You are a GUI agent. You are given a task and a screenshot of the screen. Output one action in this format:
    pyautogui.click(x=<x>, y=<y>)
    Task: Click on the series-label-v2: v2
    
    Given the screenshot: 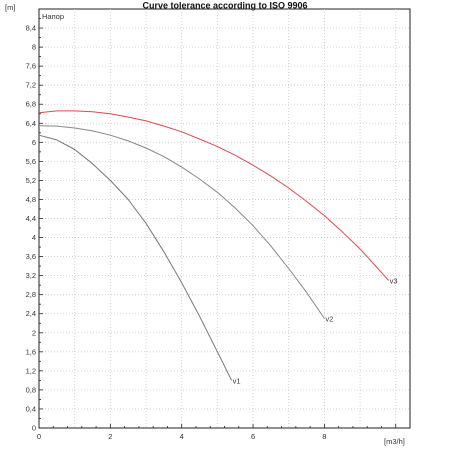 What is the action you would take?
    pyautogui.click(x=329, y=318)
    